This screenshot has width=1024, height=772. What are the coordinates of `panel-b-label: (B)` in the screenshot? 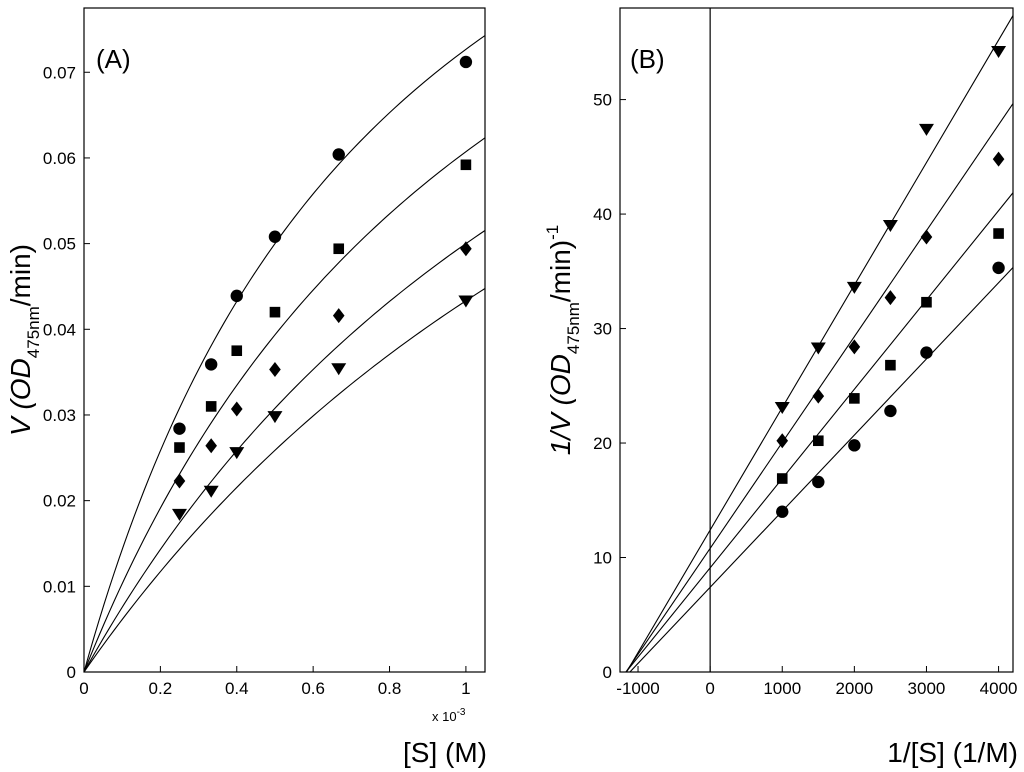 It's located at (647, 59).